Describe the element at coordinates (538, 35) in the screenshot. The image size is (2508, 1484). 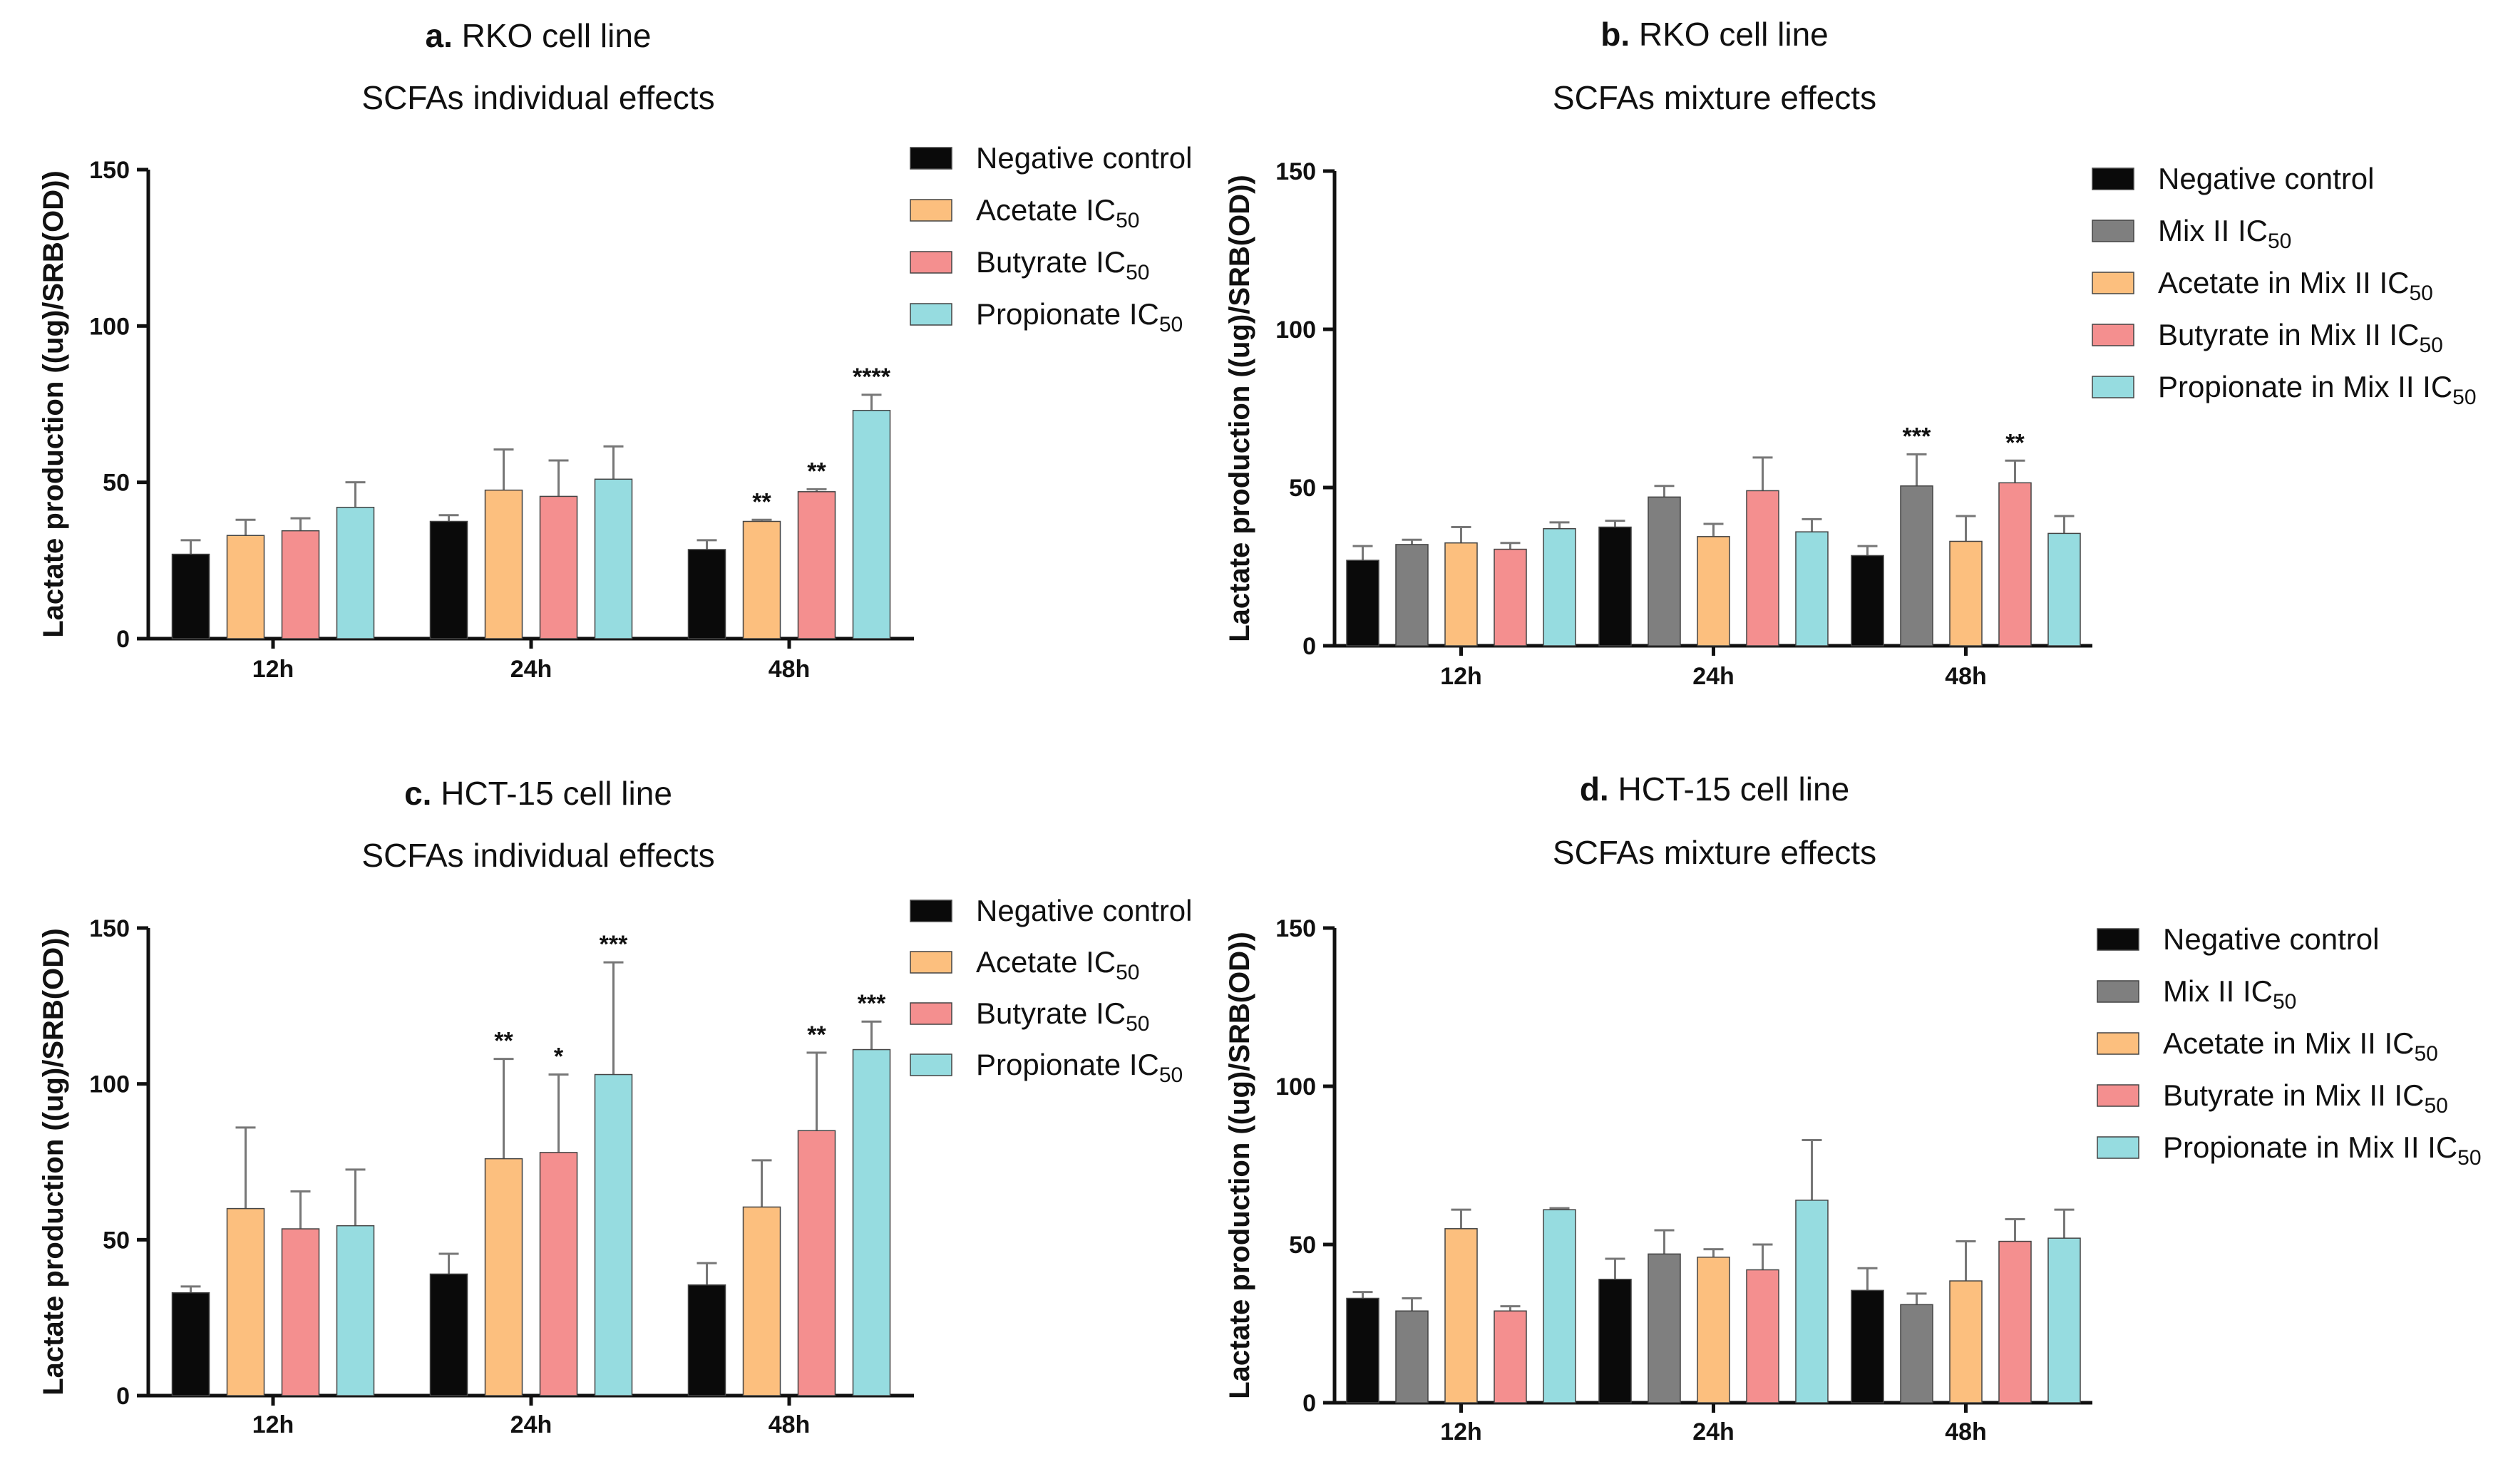
I see `panel-title: a. RKO cell line` at that location.